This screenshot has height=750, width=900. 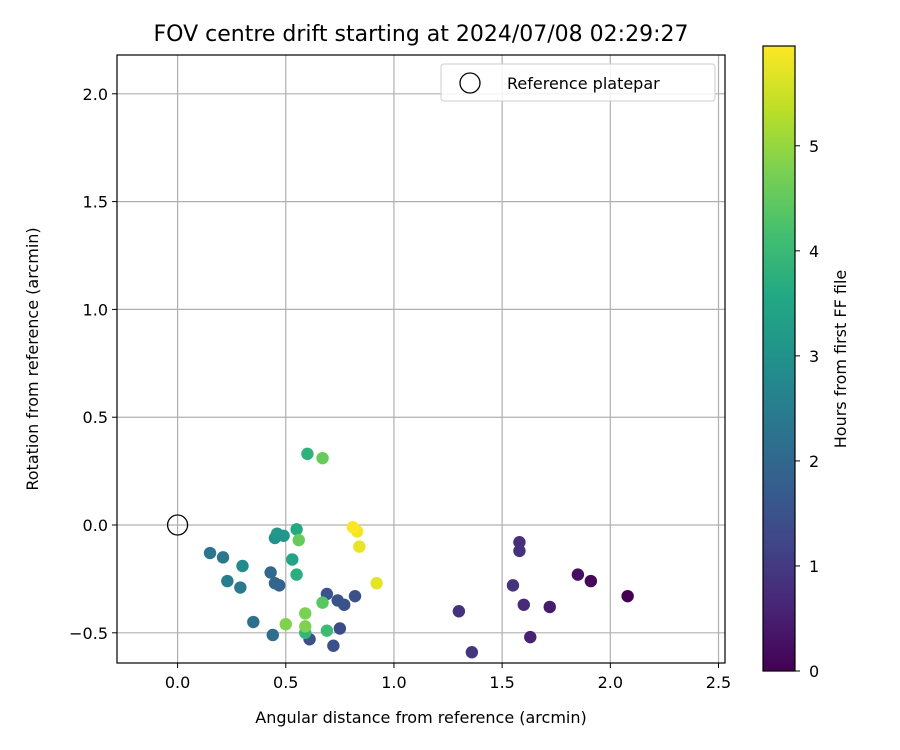 What do you see at coordinates (501, 682) in the screenshot?
I see `x-tick-label: 1.5` at bounding box center [501, 682].